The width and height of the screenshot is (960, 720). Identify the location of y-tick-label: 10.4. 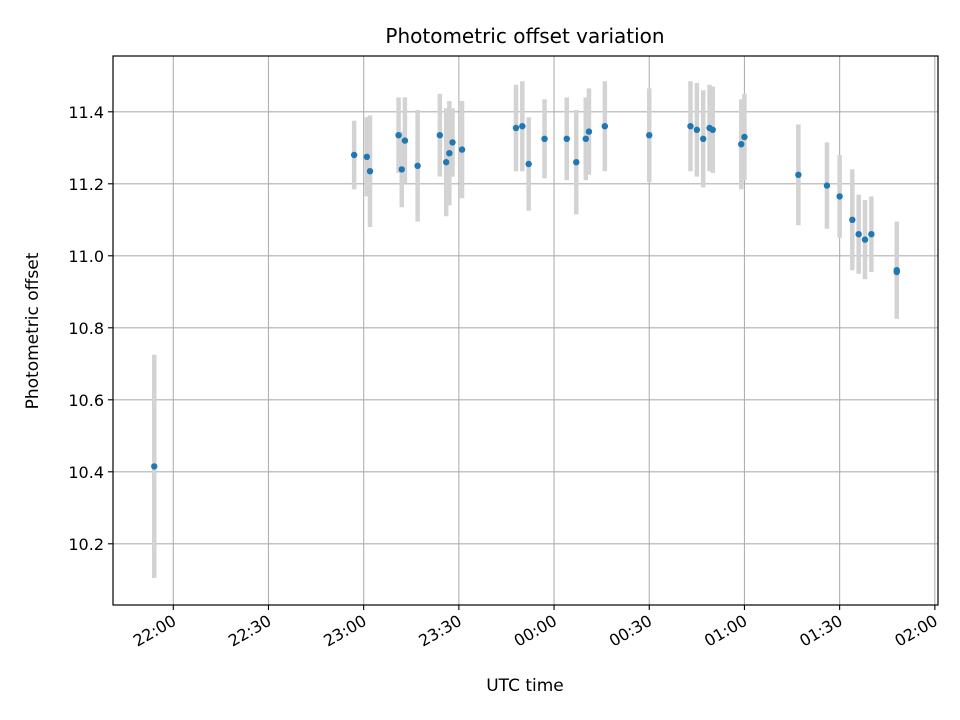
(86, 472).